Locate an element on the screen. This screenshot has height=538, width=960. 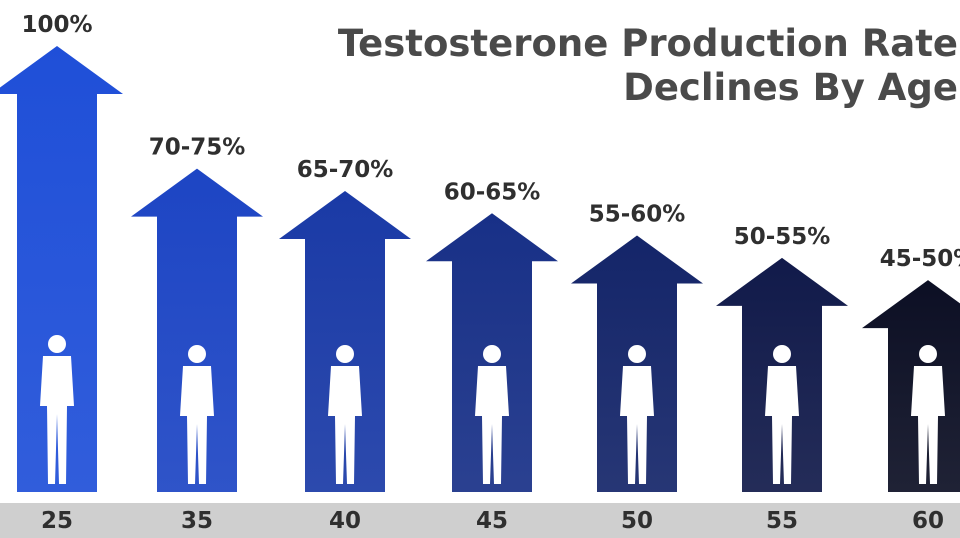
age-tick-50: 50 is located at coordinates (637, 521).